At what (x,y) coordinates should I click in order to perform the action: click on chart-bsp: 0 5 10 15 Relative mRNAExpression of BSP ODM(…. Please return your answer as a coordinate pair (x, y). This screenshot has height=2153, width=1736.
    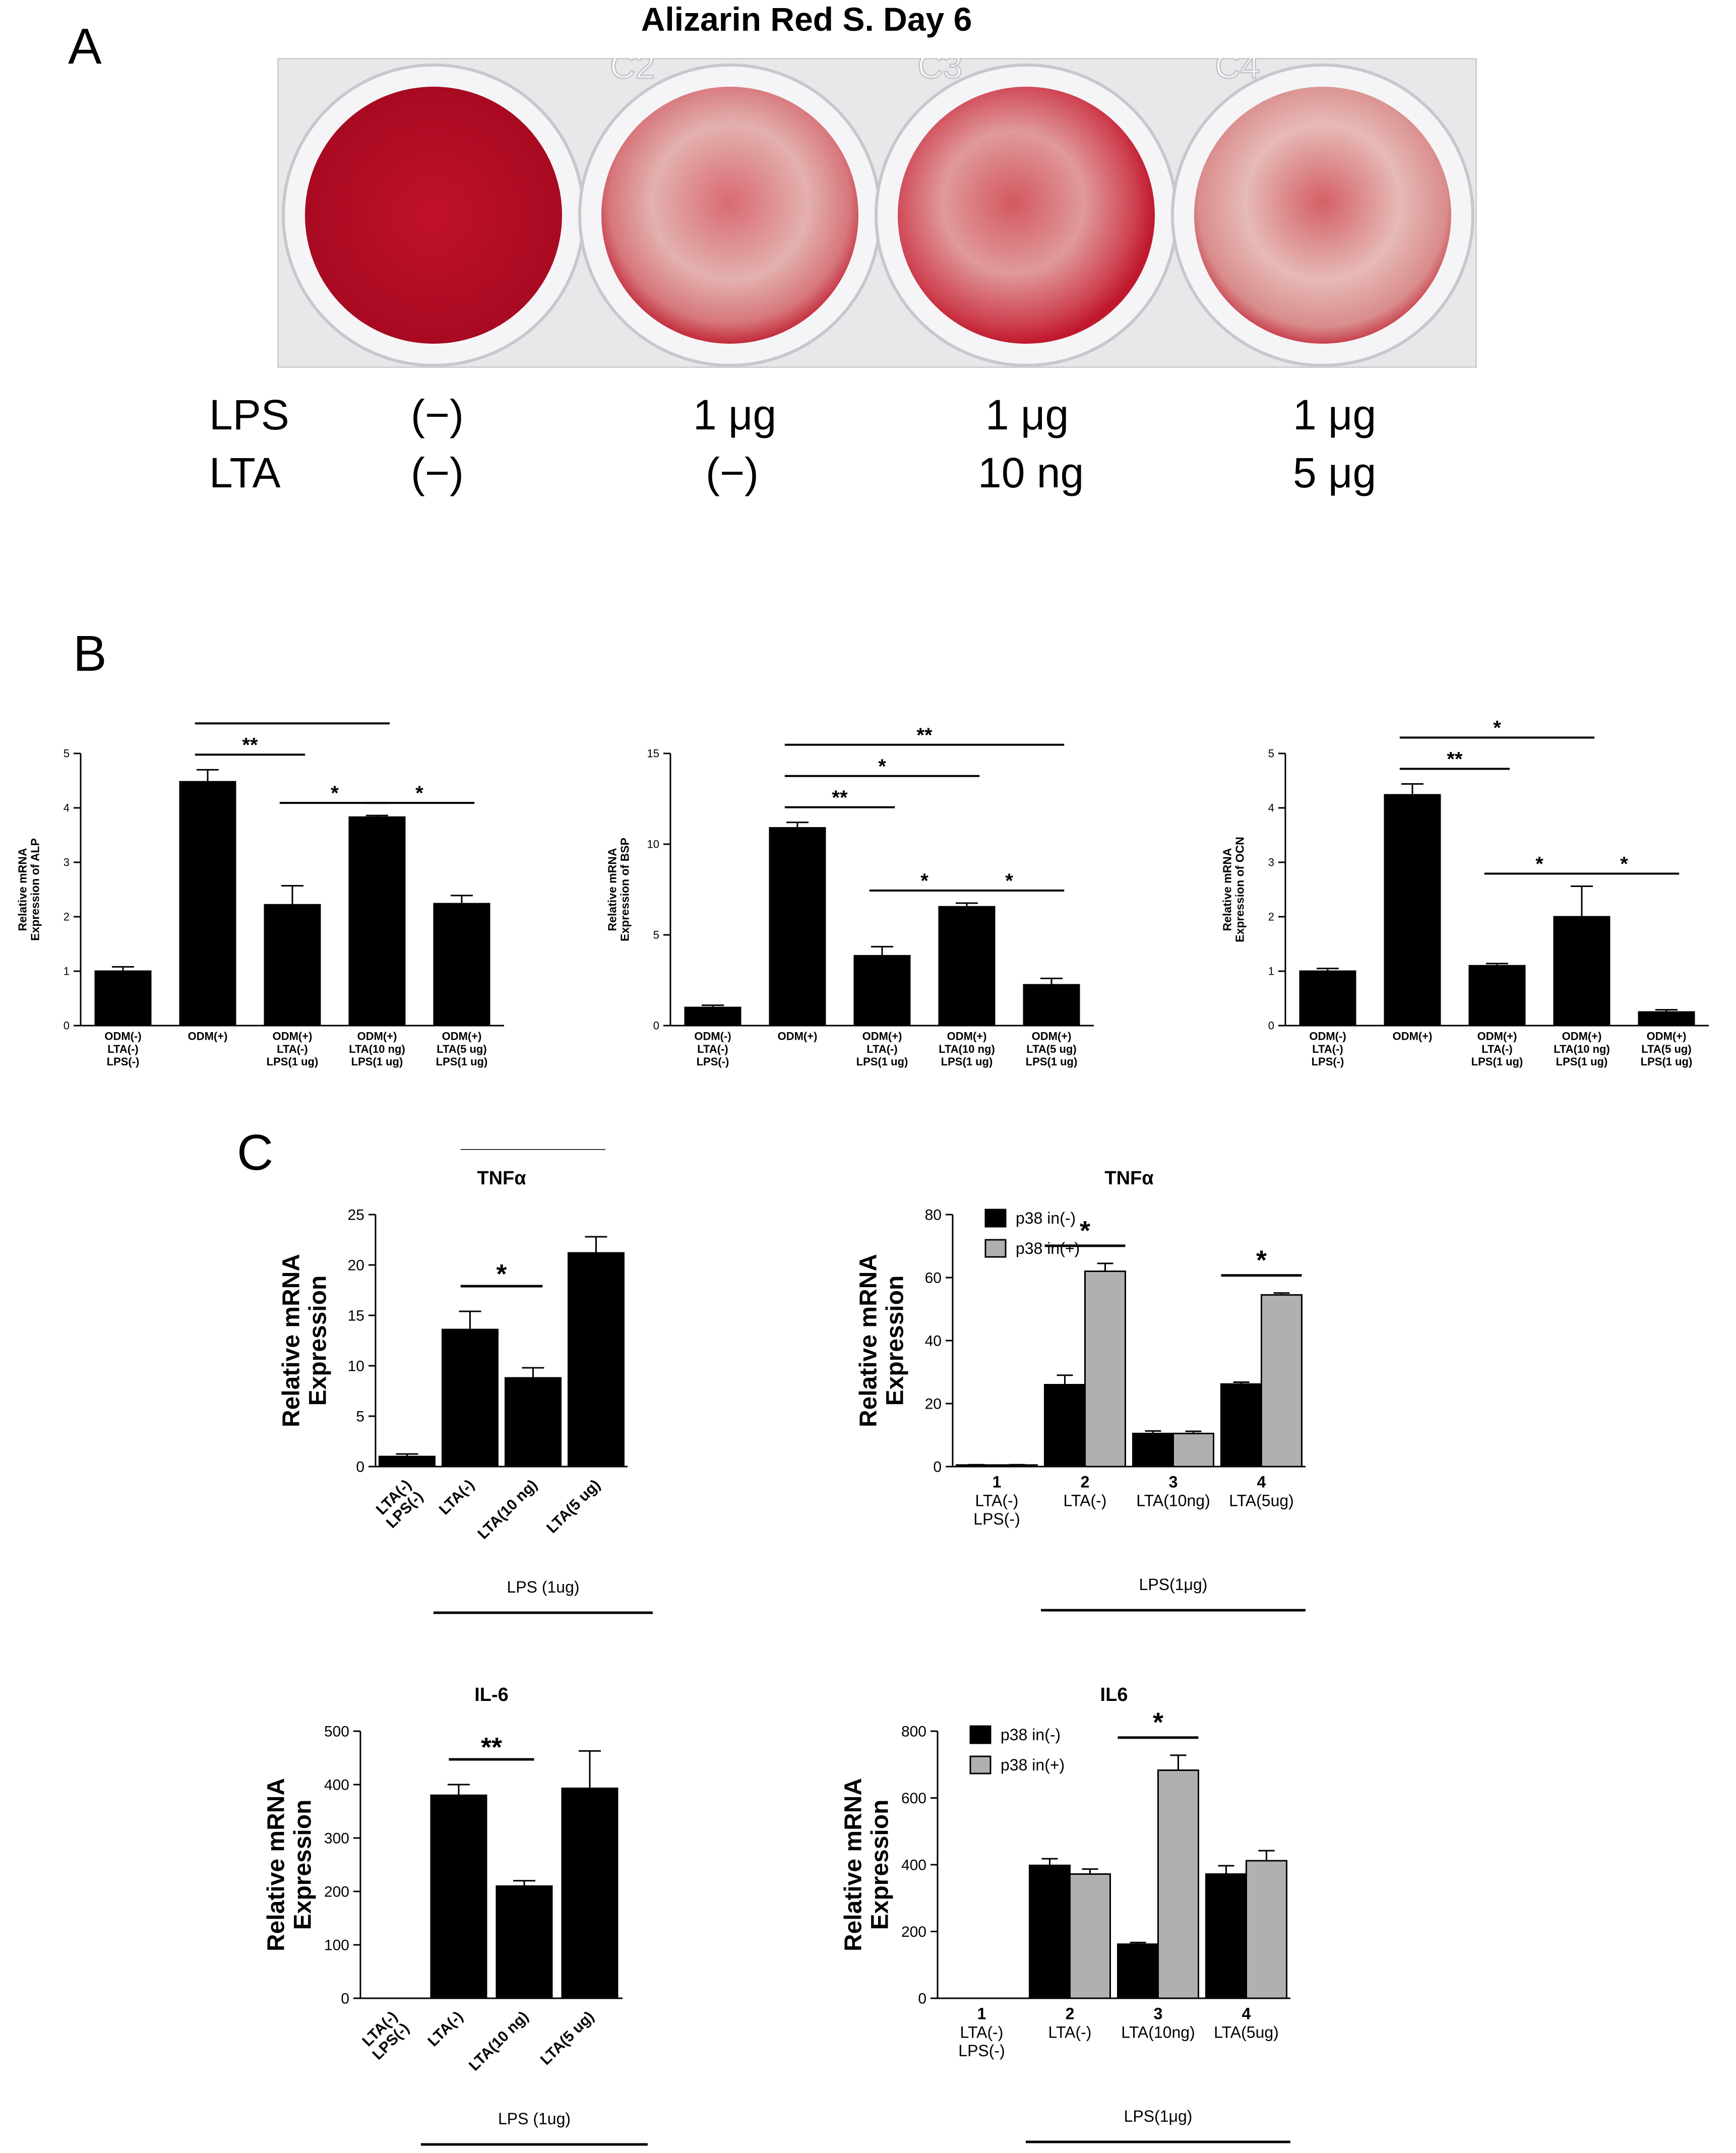
    Looking at the image, I should click on (849, 896).